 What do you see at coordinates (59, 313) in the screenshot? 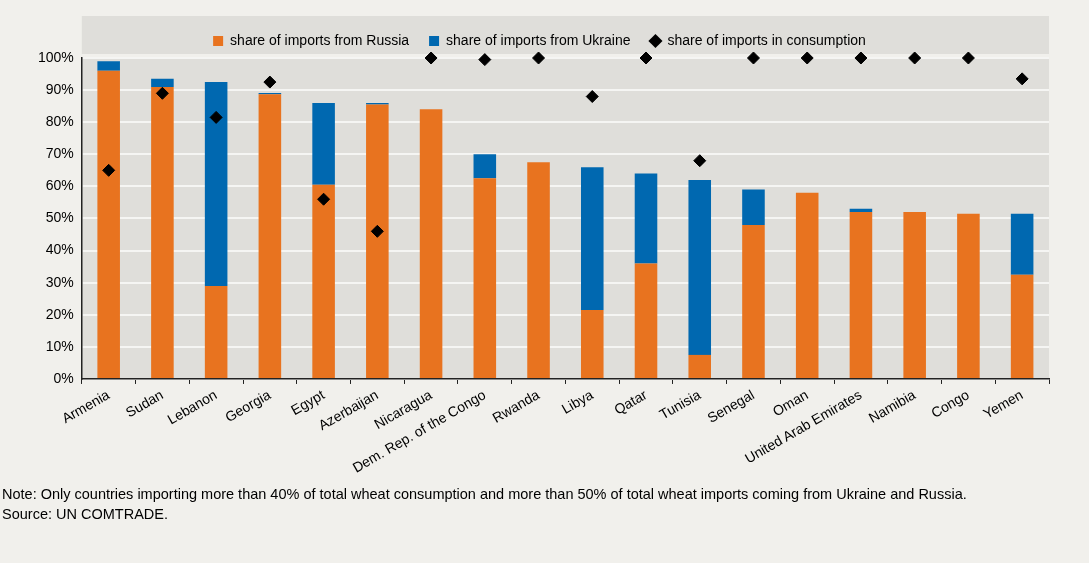
I see `y-tick-label: 20%` at bounding box center [59, 313].